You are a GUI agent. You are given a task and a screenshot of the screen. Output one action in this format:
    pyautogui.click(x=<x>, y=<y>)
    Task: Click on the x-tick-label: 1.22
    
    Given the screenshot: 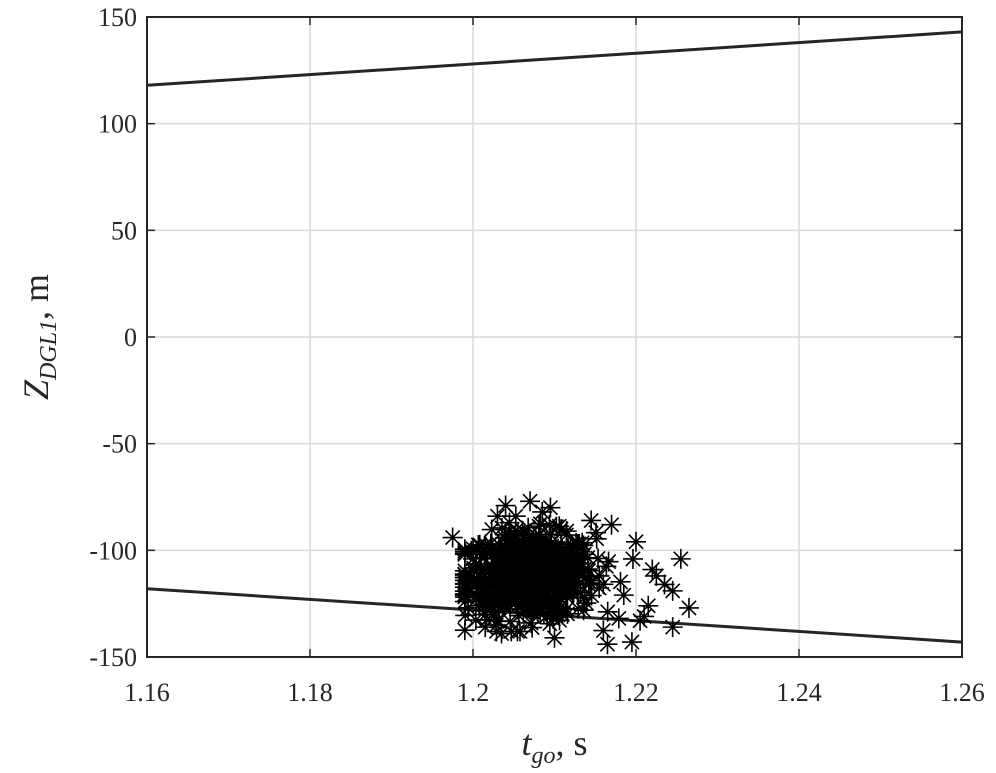 What is the action you would take?
    pyautogui.click(x=636, y=692)
    